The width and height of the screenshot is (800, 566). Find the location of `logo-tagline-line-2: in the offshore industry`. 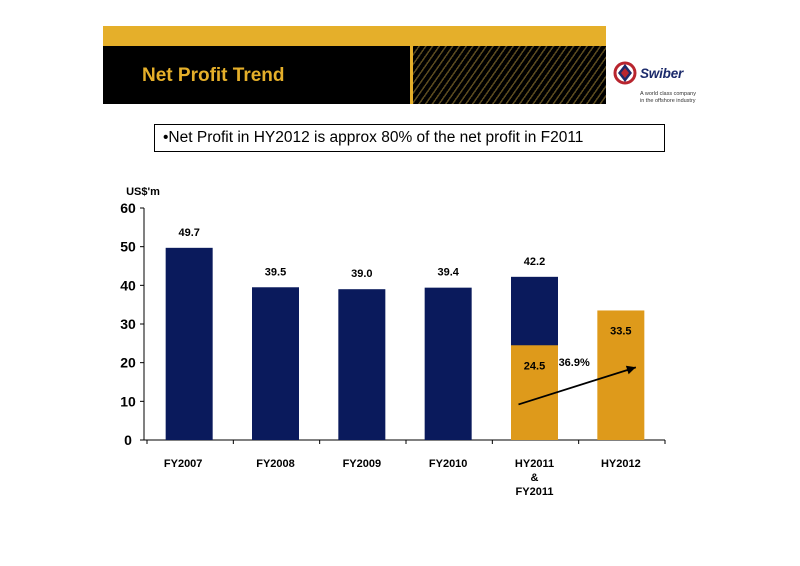

logo-tagline-line-2: in the offshore industry is located at coordinates (668, 101).